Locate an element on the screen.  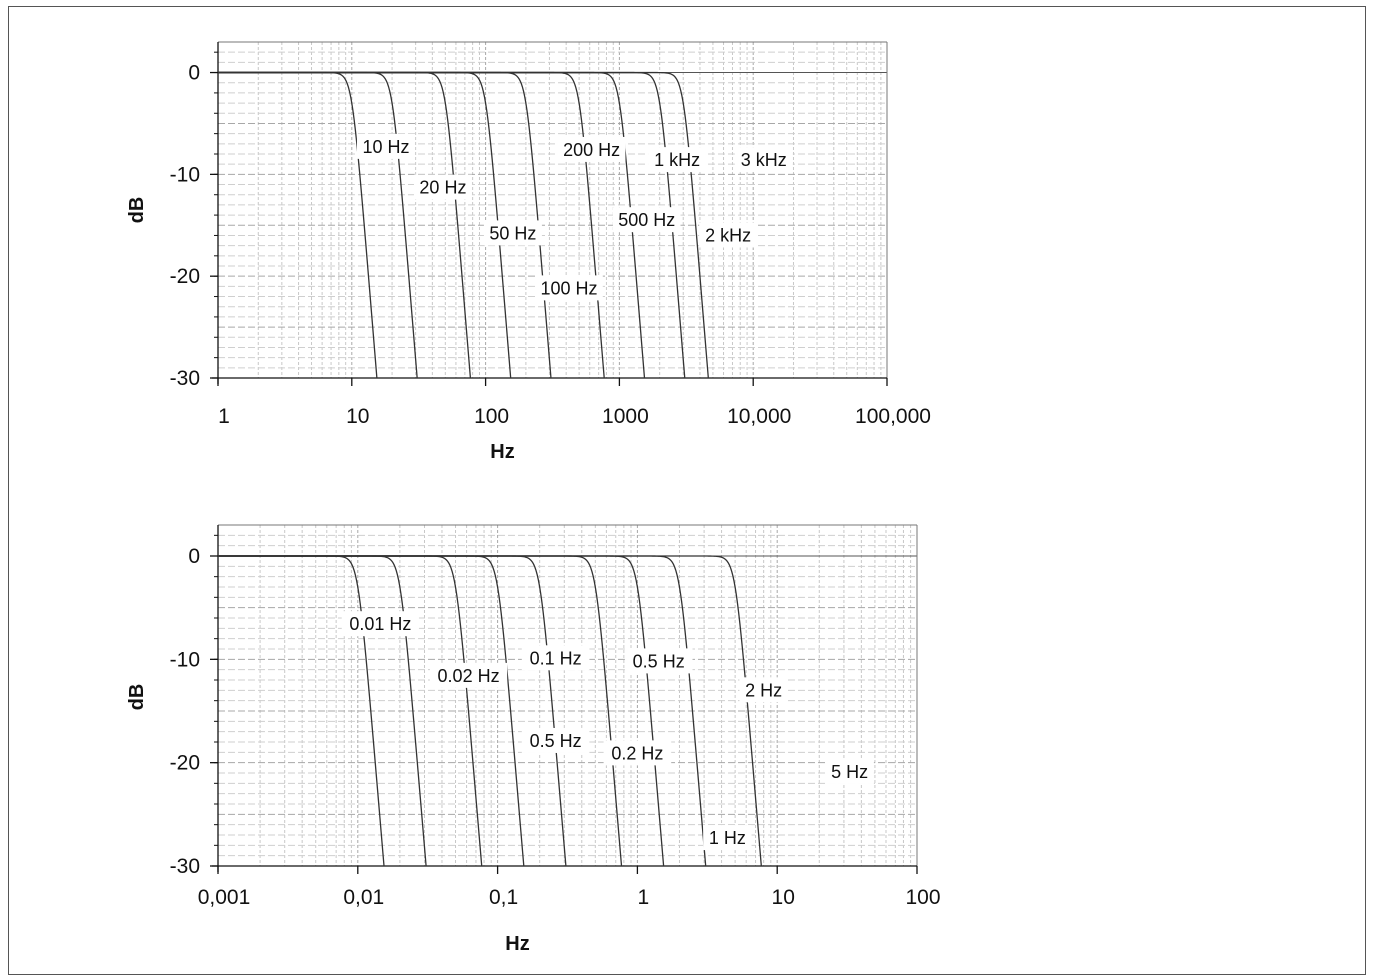
curve-label: 2 Hz is located at coordinates (763, 690).